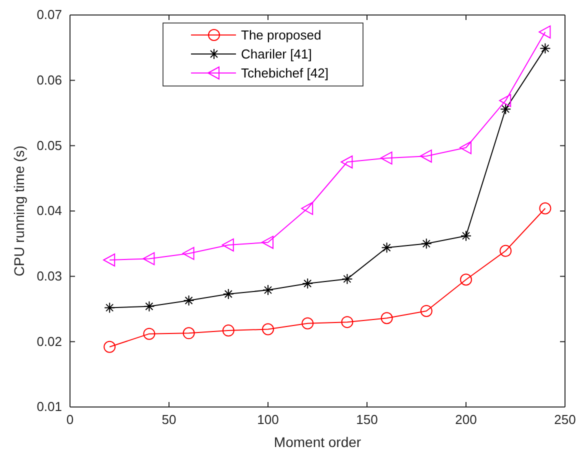 This screenshot has width=588, height=457. Describe the element at coordinates (565, 420) in the screenshot. I see `x-tick-label: 250` at that location.